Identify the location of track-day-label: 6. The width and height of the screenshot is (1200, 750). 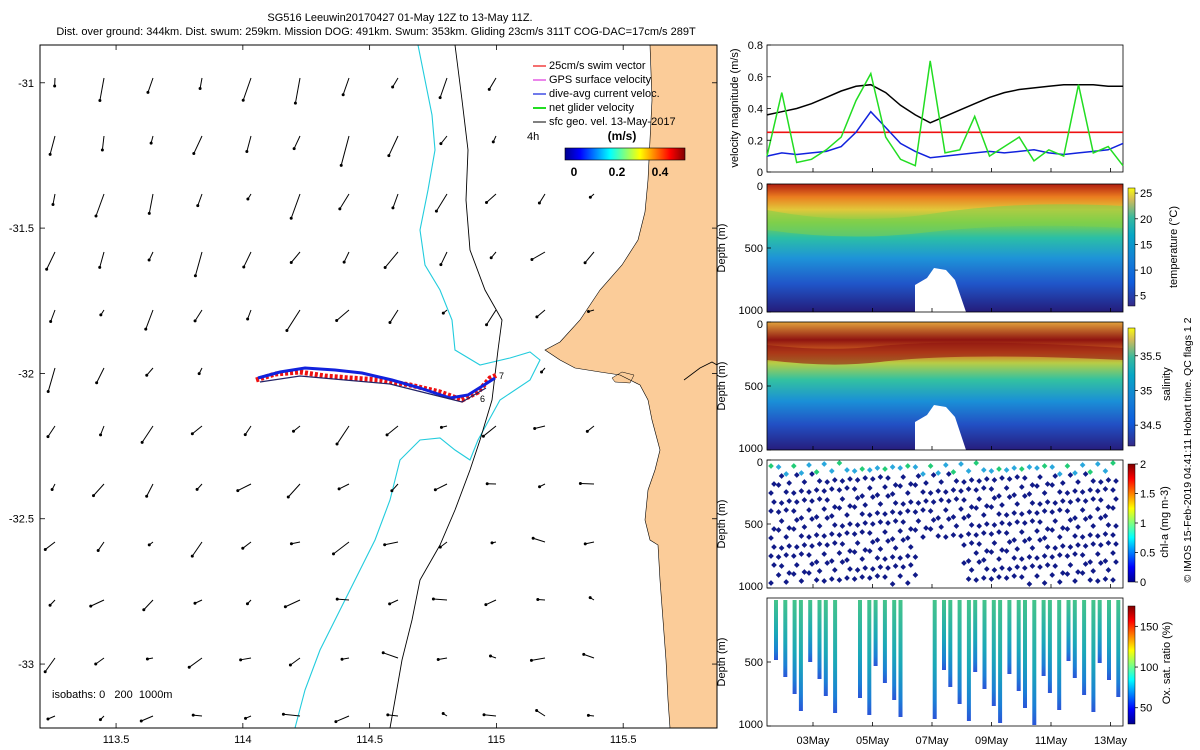
(482, 399).